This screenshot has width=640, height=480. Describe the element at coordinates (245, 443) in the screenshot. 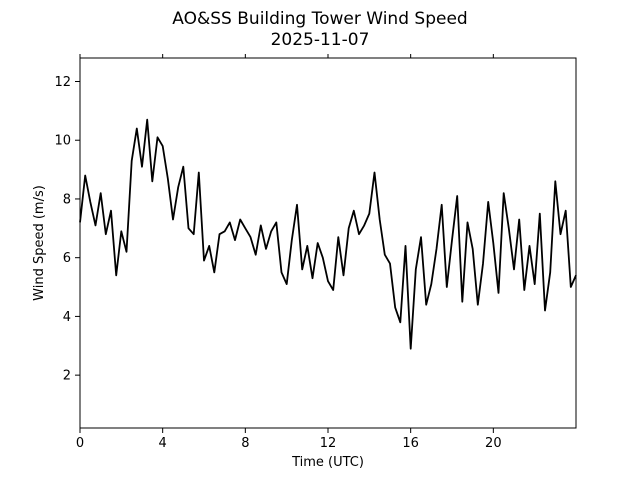

I see `x-tick-label: 8` at that location.